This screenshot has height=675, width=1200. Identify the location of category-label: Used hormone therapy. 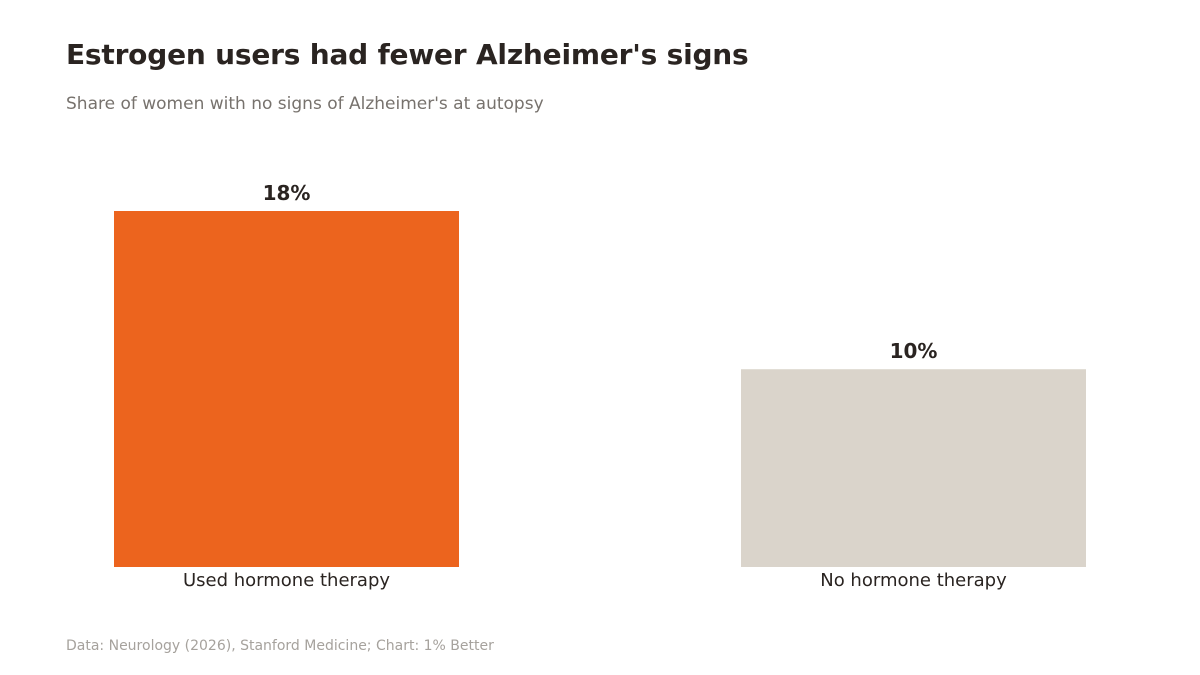
(286, 580).